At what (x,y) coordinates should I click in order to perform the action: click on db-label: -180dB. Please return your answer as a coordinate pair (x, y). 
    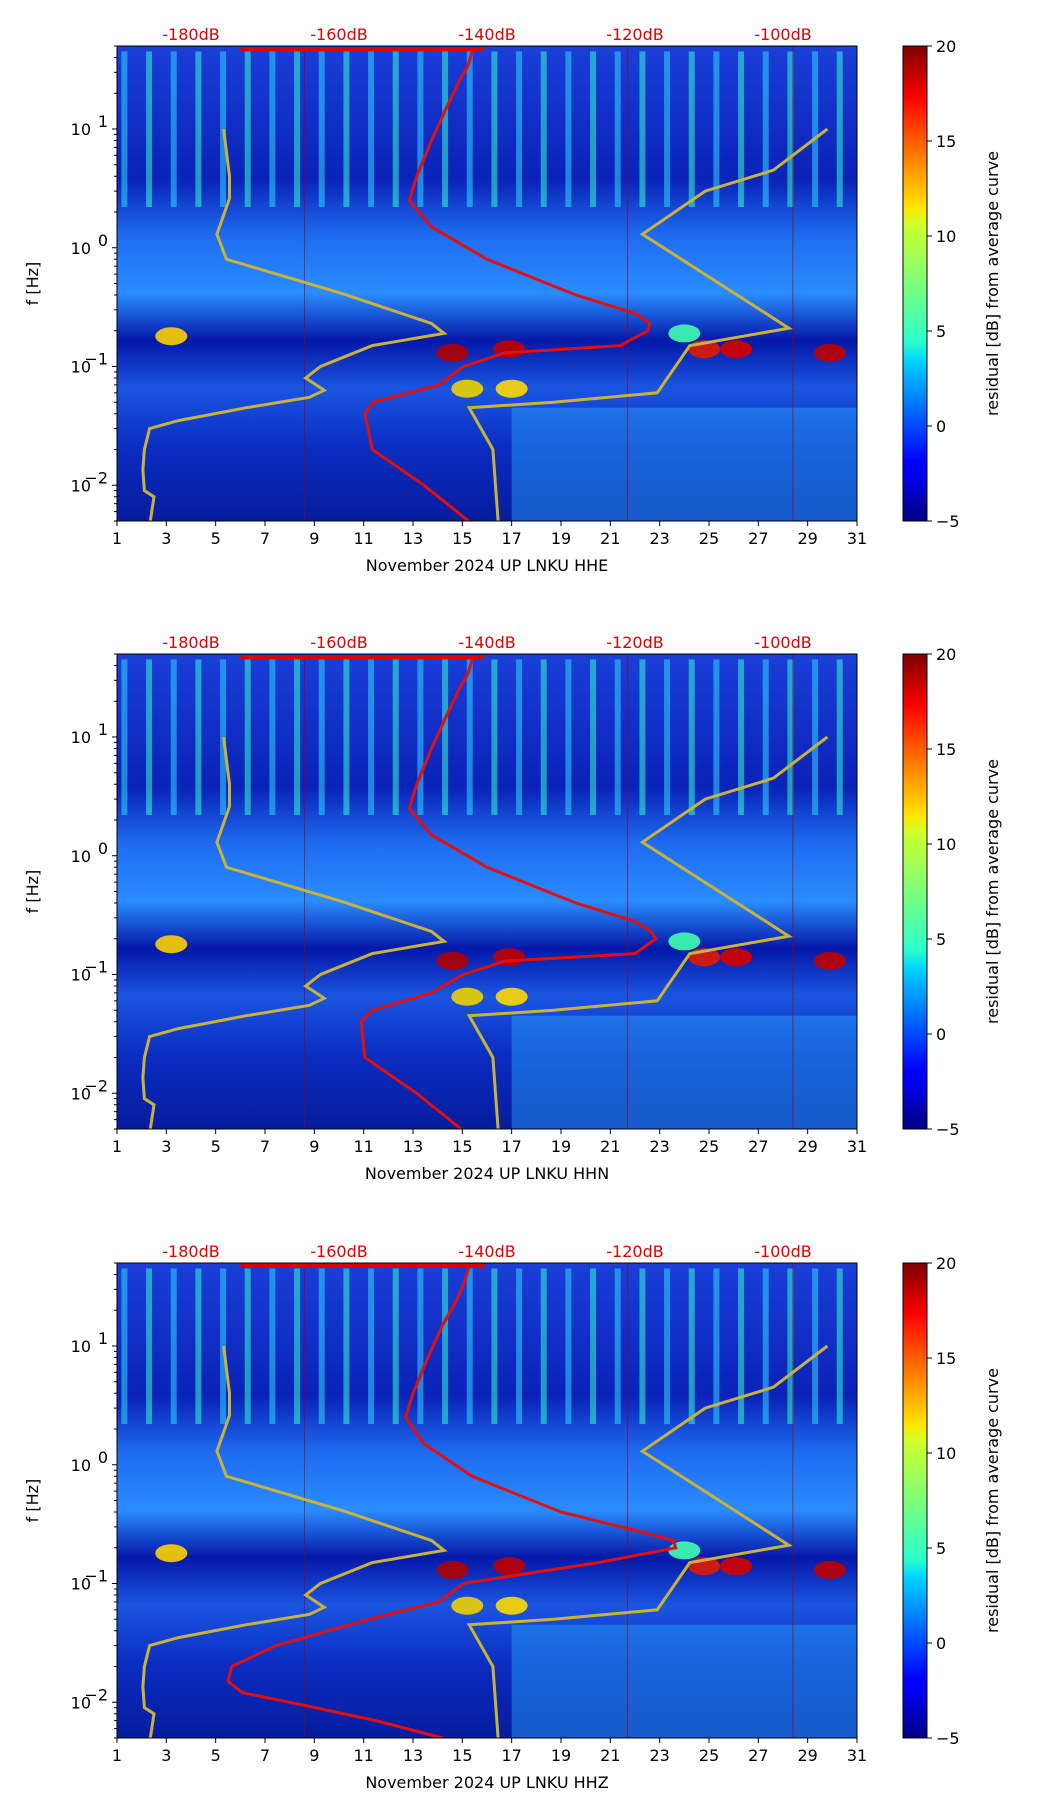
    Looking at the image, I should click on (190, 1251).